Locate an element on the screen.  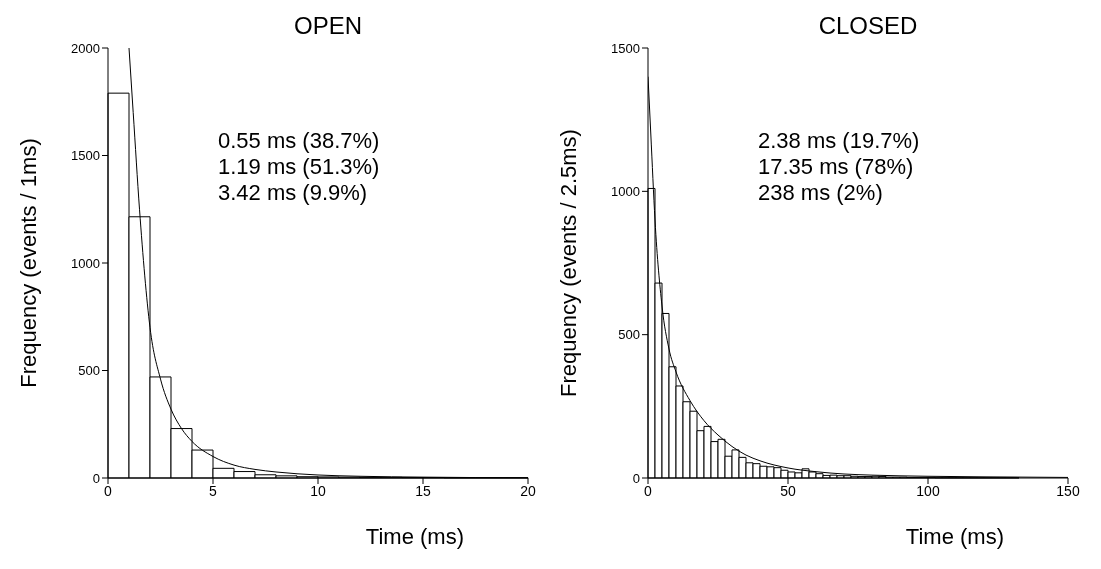
y-axis-title: Frequency (events / 2.5ms) is located at coordinates (568, 263).